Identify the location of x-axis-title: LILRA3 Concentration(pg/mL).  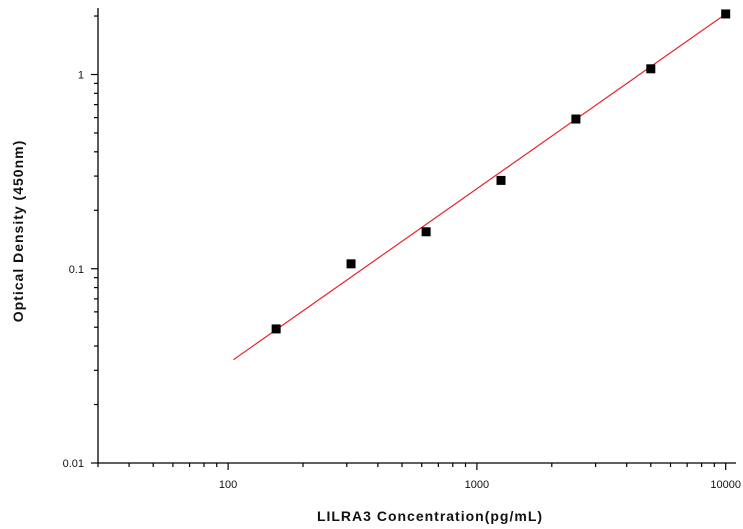
(430, 516).